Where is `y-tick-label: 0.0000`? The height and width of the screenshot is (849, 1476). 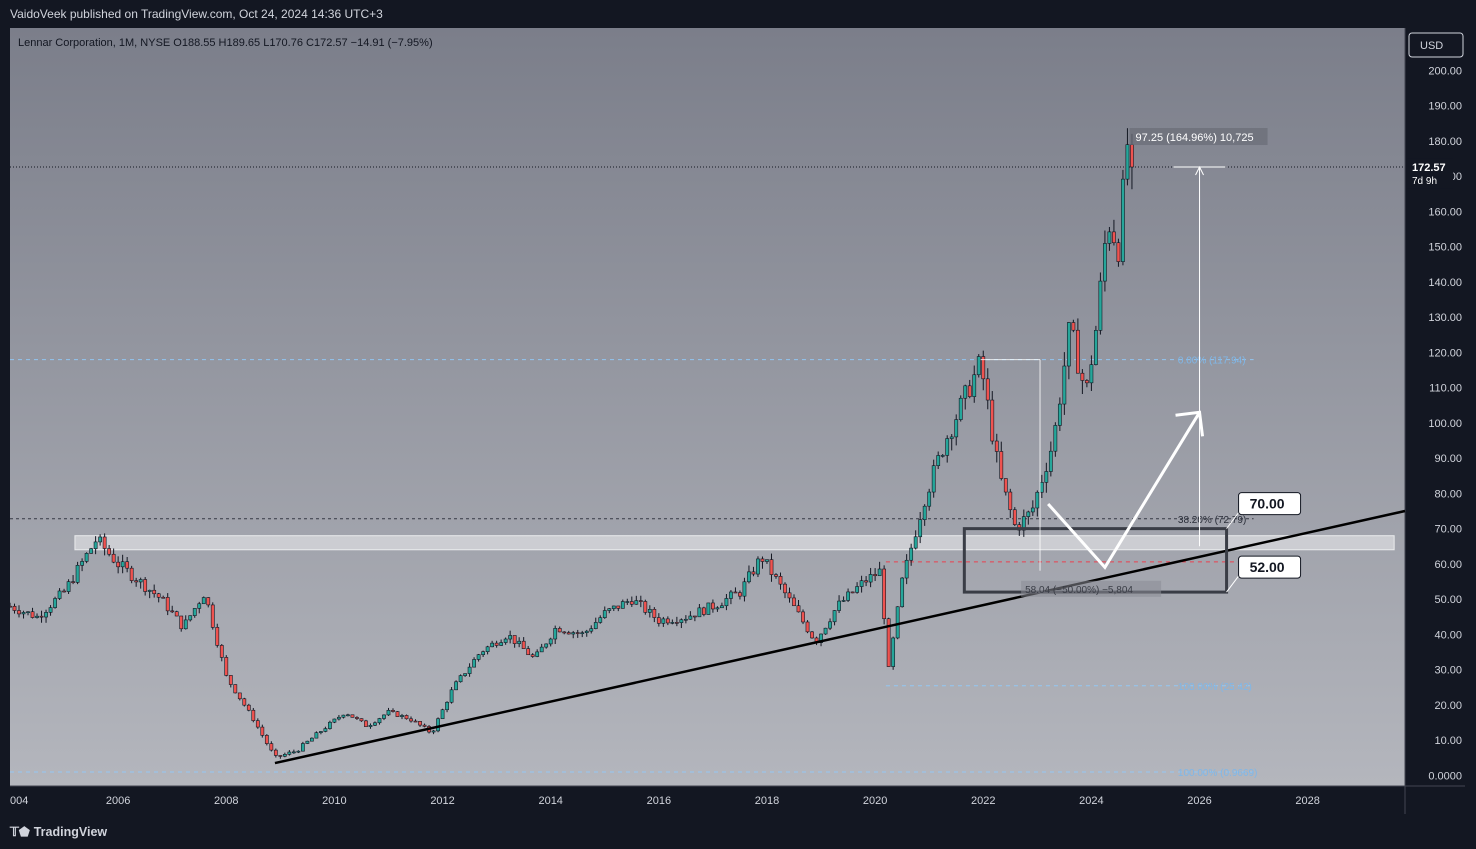 y-tick-label: 0.0000 is located at coordinates (1445, 776).